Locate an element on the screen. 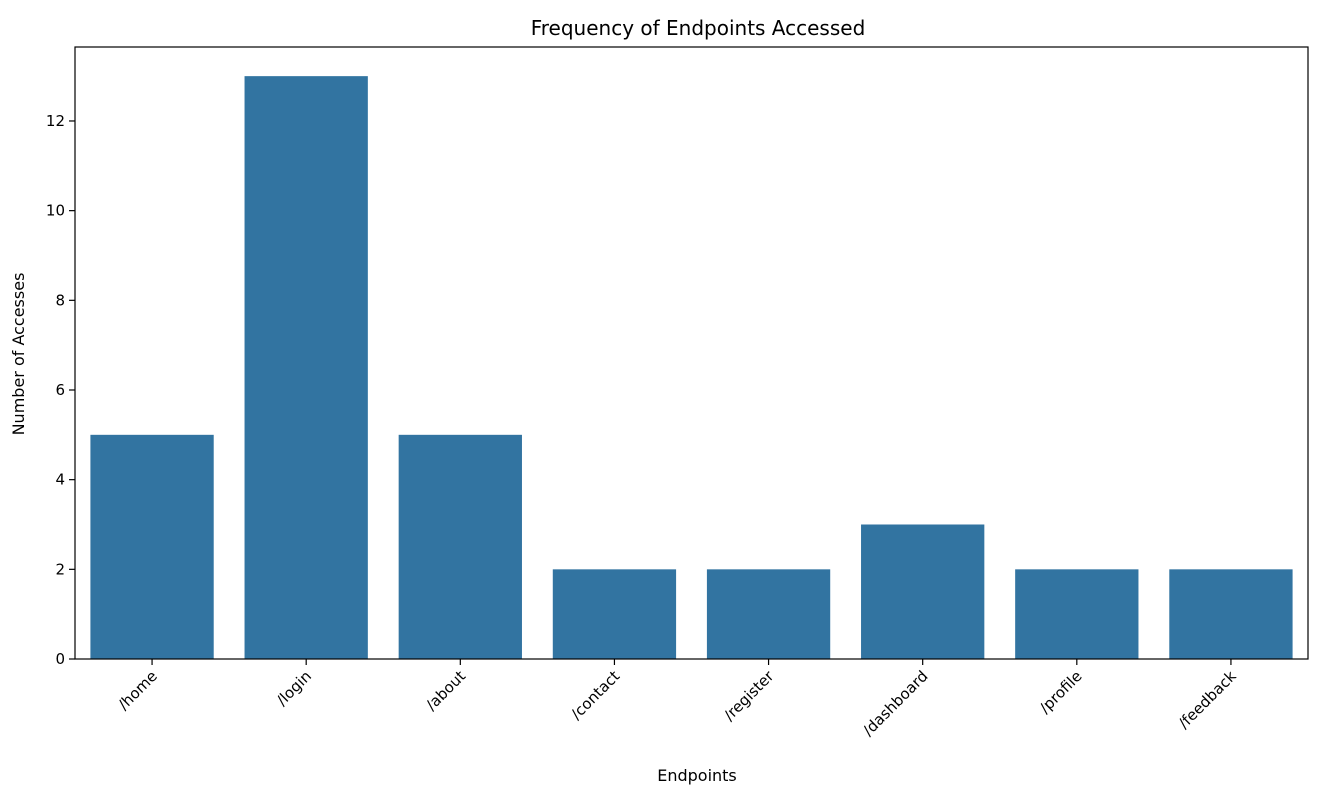 This screenshot has height=798, width=1335. bar-home is located at coordinates (152, 546).